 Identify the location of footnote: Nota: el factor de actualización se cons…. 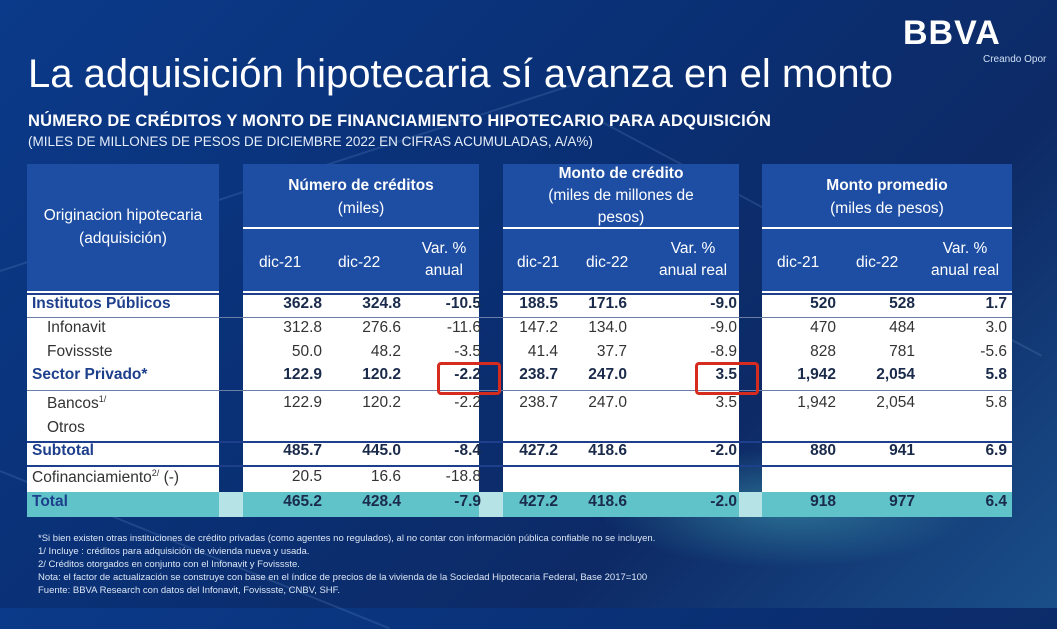
(343, 577).